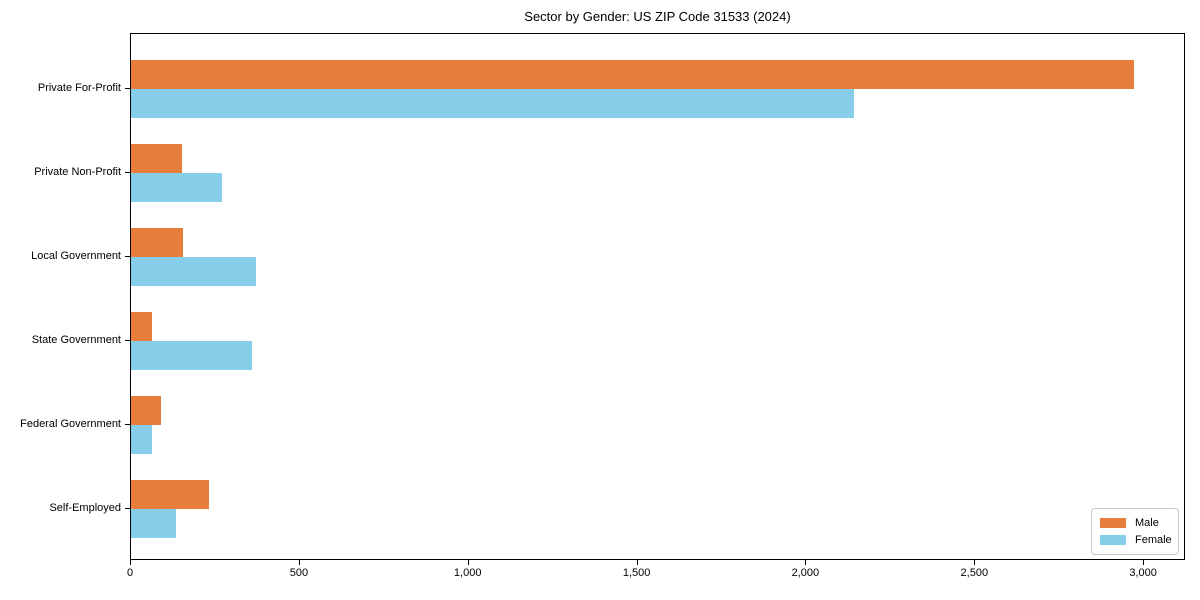  Describe the element at coordinates (142, 326) in the screenshot. I see `bar-male-state-government` at that location.